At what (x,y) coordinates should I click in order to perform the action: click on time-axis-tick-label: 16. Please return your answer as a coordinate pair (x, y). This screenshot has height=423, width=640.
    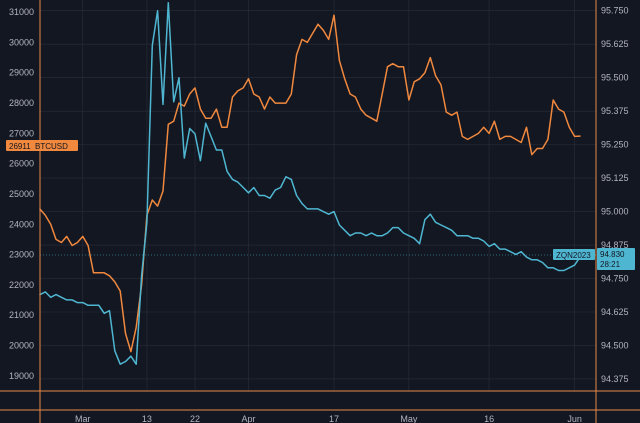
    Looking at the image, I should click on (489, 418).